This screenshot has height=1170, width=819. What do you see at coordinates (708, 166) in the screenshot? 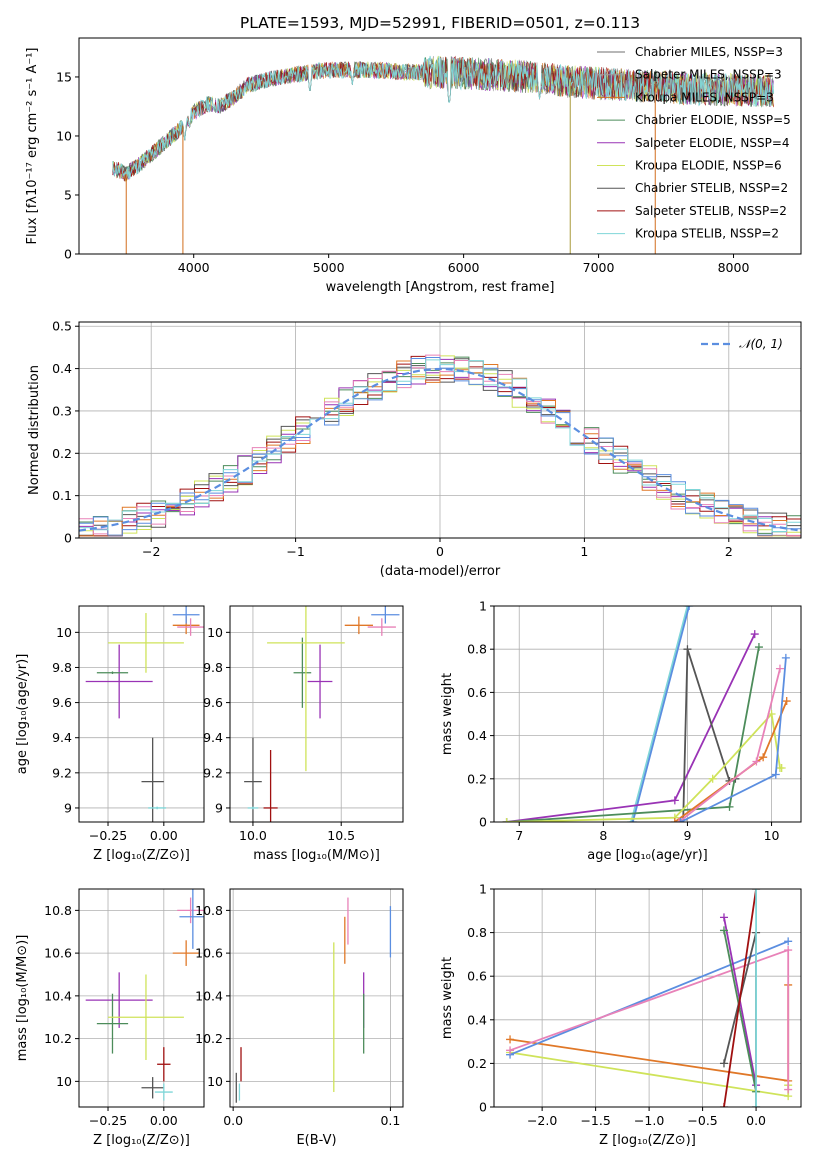
I see `legend-label: Kroupa ELODIE, NSSP=6` at bounding box center [708, 166].